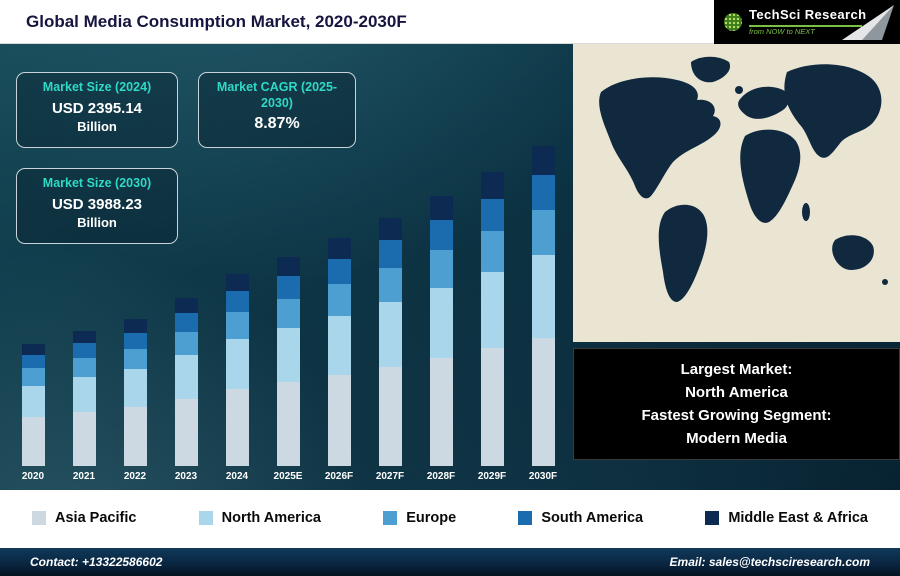 The height and width of the screenshot is (576, 900). I want to click on market-cagr-box: Market CAGR (2025-2030) 8.87%, so click(277, 110).